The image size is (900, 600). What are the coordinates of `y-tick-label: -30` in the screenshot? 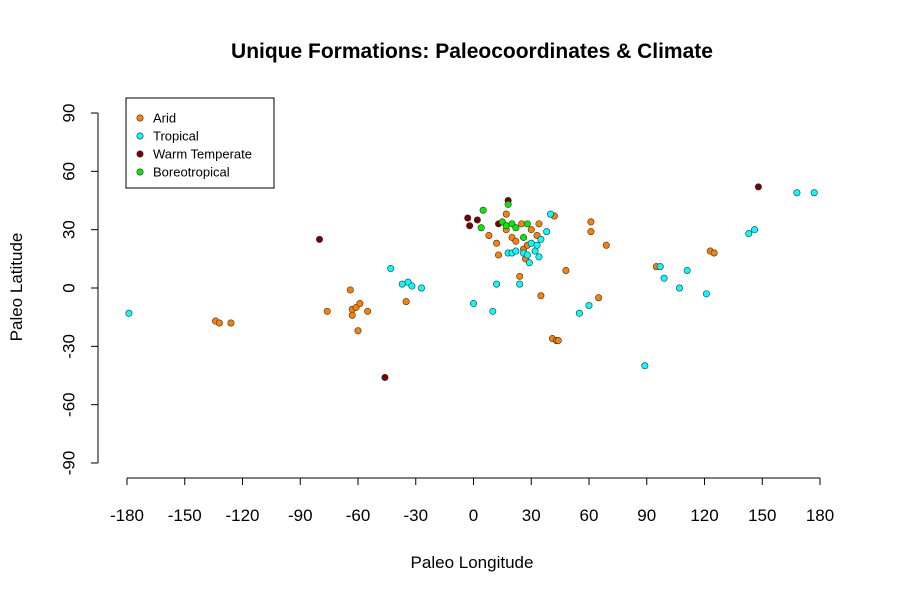 It's located at (68, 346).